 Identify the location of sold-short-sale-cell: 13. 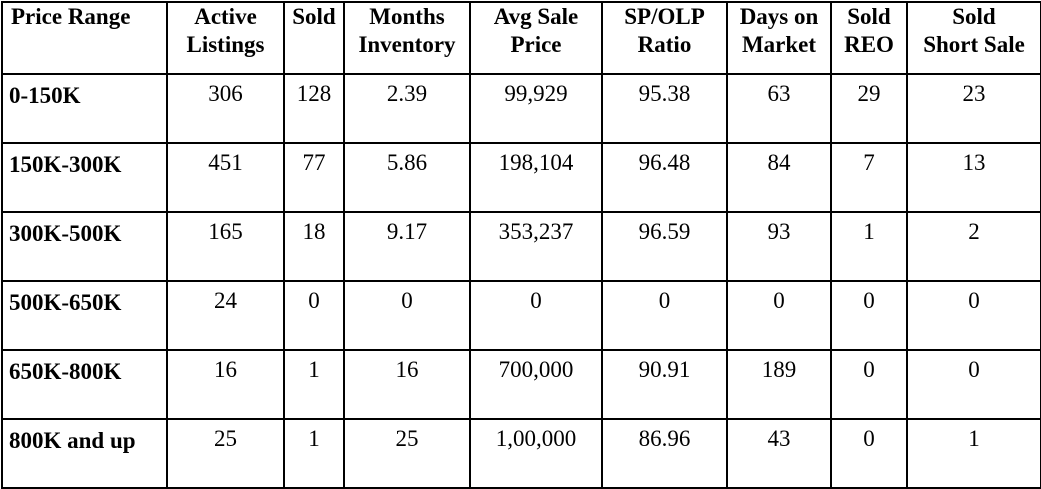
(973, 177).